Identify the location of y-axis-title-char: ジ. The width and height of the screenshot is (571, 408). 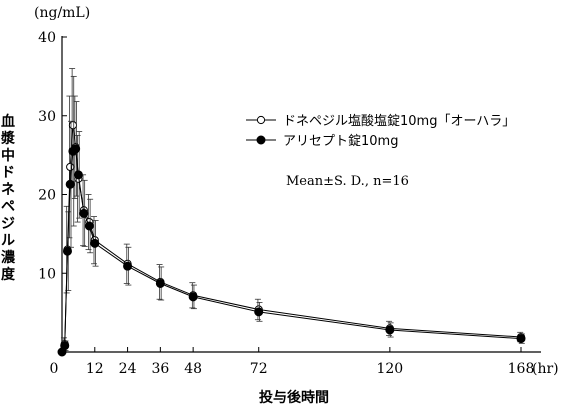
(8, 224).